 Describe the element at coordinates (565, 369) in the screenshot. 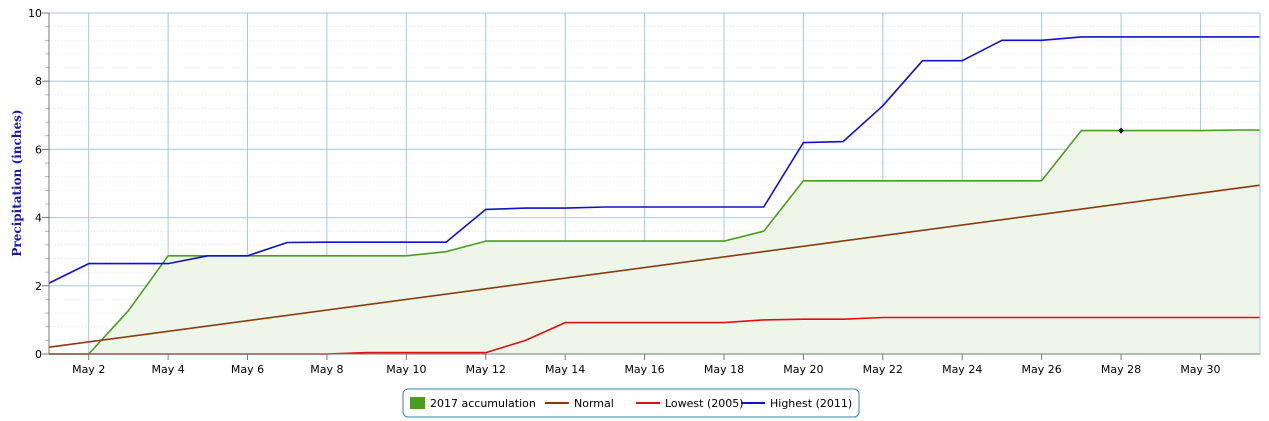

I see `x-tick-label: May 14` at that location.